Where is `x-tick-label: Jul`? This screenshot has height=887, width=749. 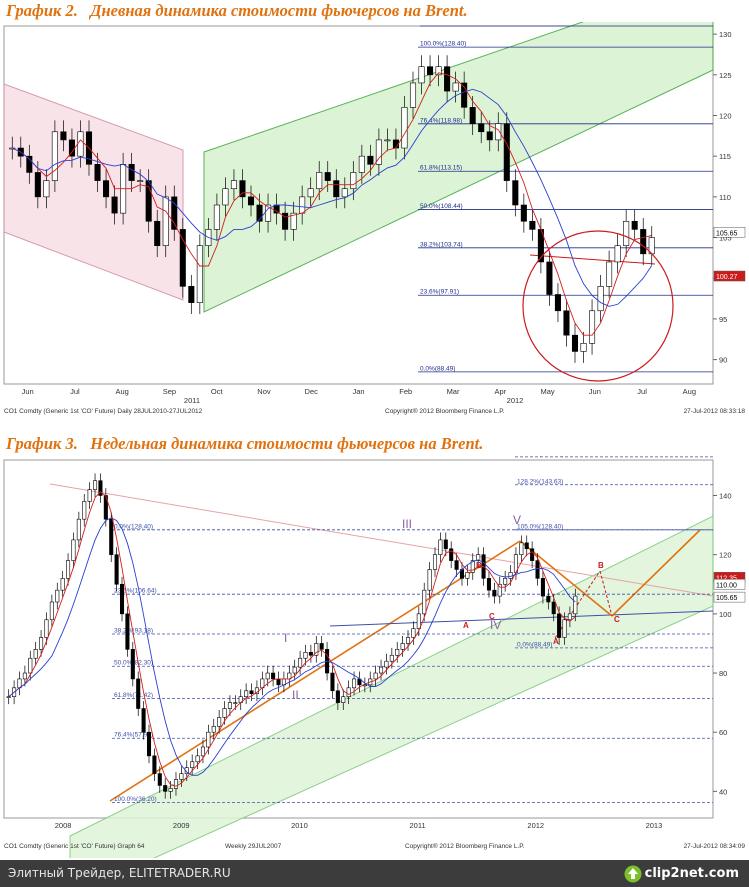
x-tick-label: Jul is located at coordinates (642, 391).